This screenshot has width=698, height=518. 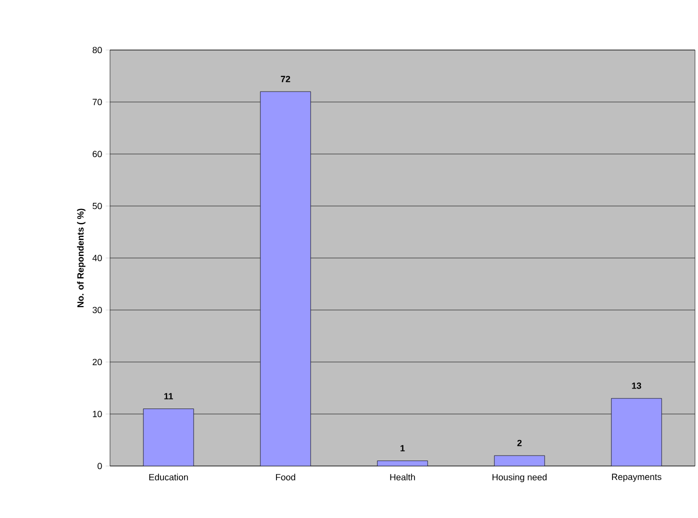 I want to click on y-tick-label: 80, so click(x=97, y=50).